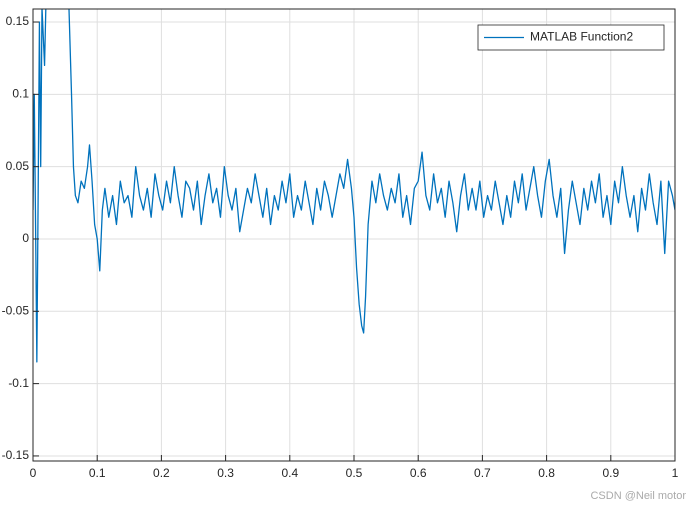 The height and width of the screenshot is (509, 692). Describe the element at coordinates (161, 473) in the screenshot. I see `x-tick-label: 0.2` at that location.